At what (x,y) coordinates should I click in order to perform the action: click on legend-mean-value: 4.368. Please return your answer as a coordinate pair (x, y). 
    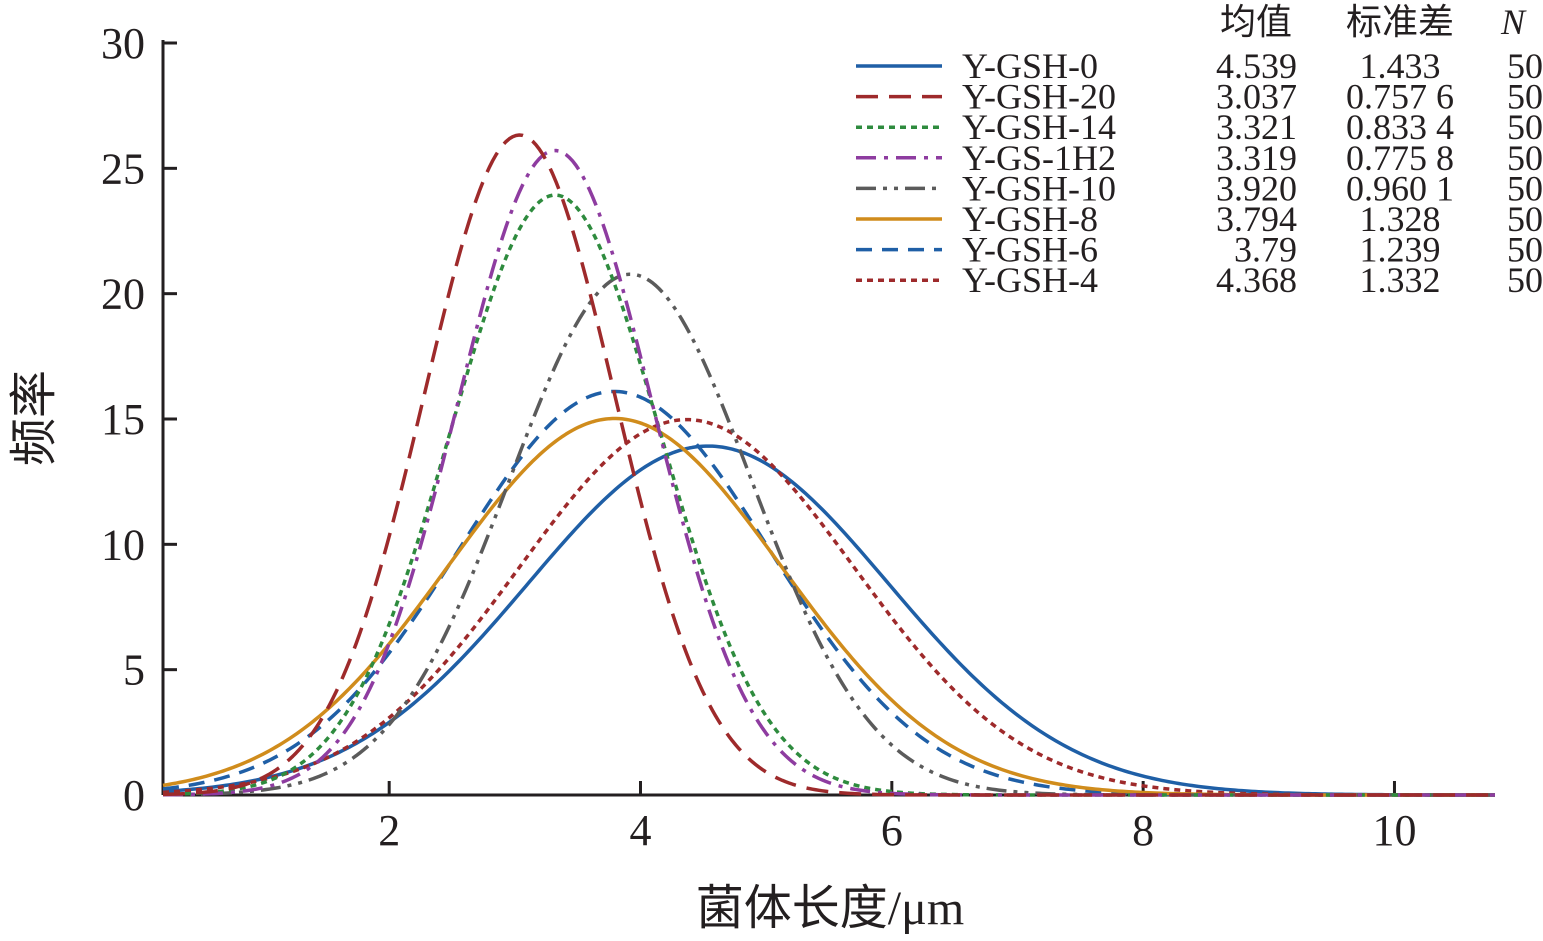
    Looking at the image, I should click on (1256, 280).